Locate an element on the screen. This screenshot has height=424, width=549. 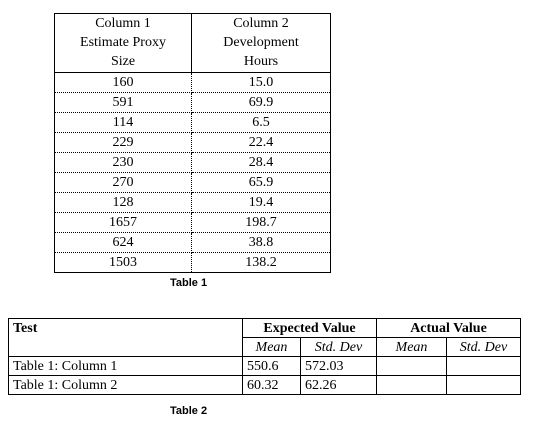
table-1-header-row: Estimate Proxy Development is located at coordinates (192, 42).